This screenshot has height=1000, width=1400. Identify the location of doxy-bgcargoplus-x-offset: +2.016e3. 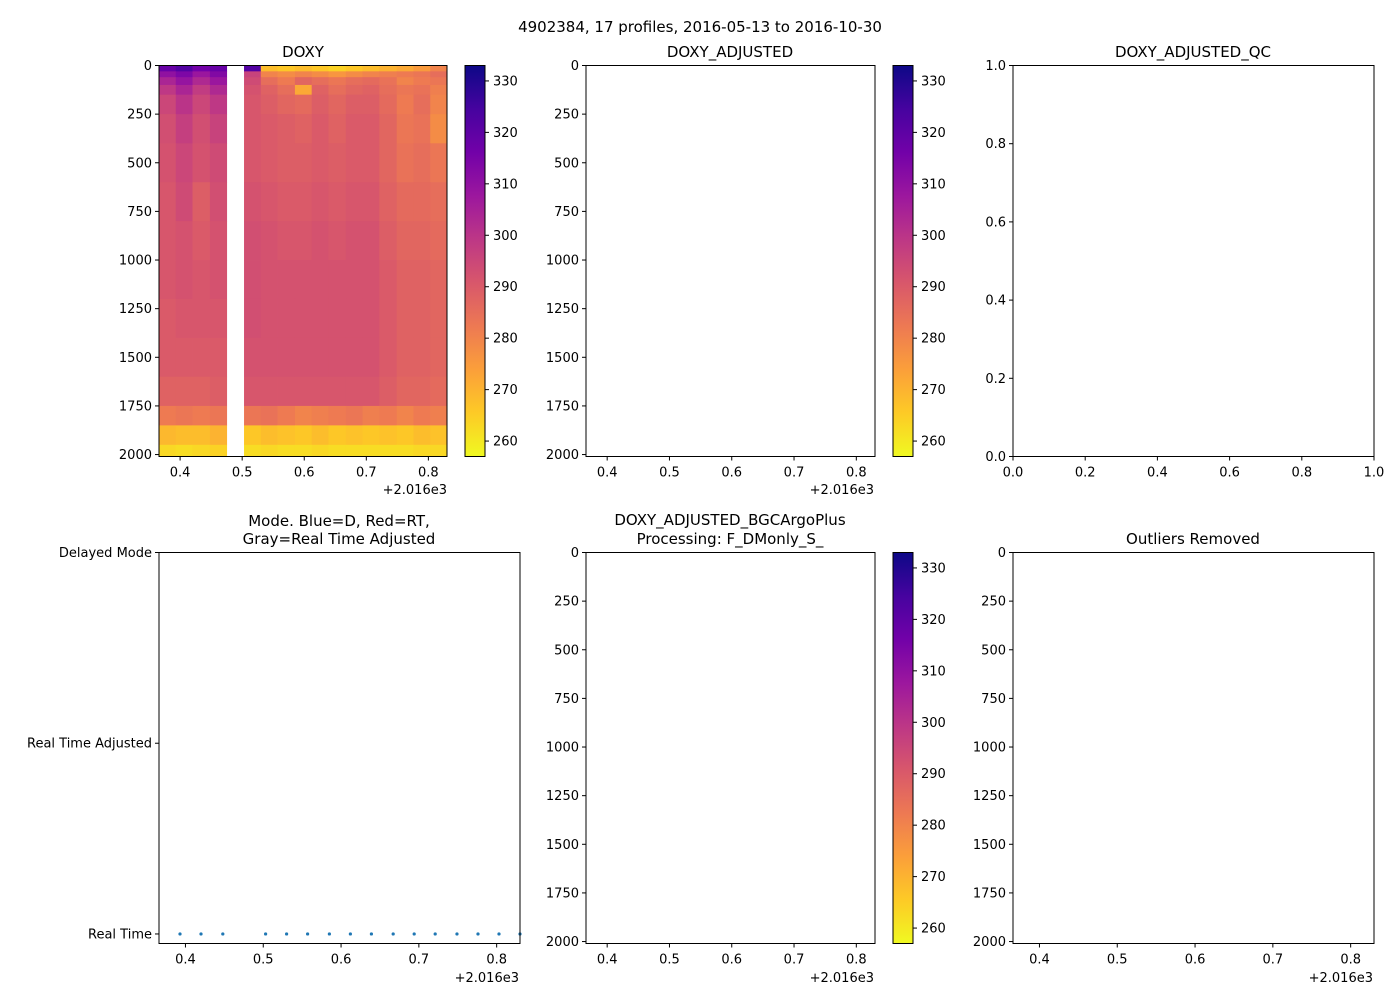
(842, 978).